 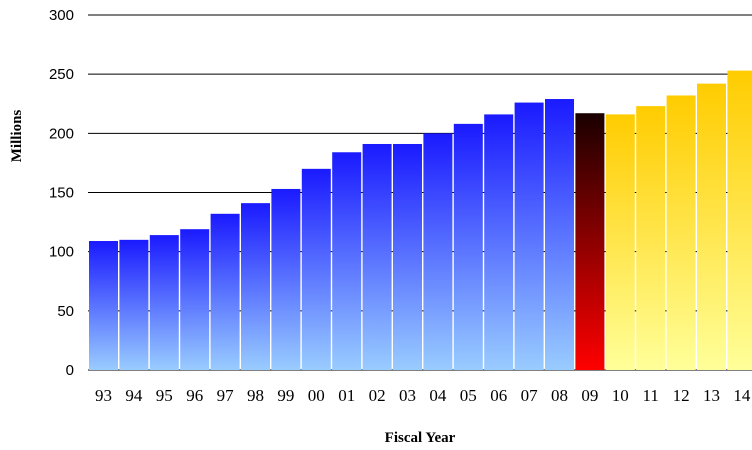 What do you see at coordinates (420, 438) in the screenshot?
I see `x-axis-title: Fiscal Year` at bounding box center [420, 438].